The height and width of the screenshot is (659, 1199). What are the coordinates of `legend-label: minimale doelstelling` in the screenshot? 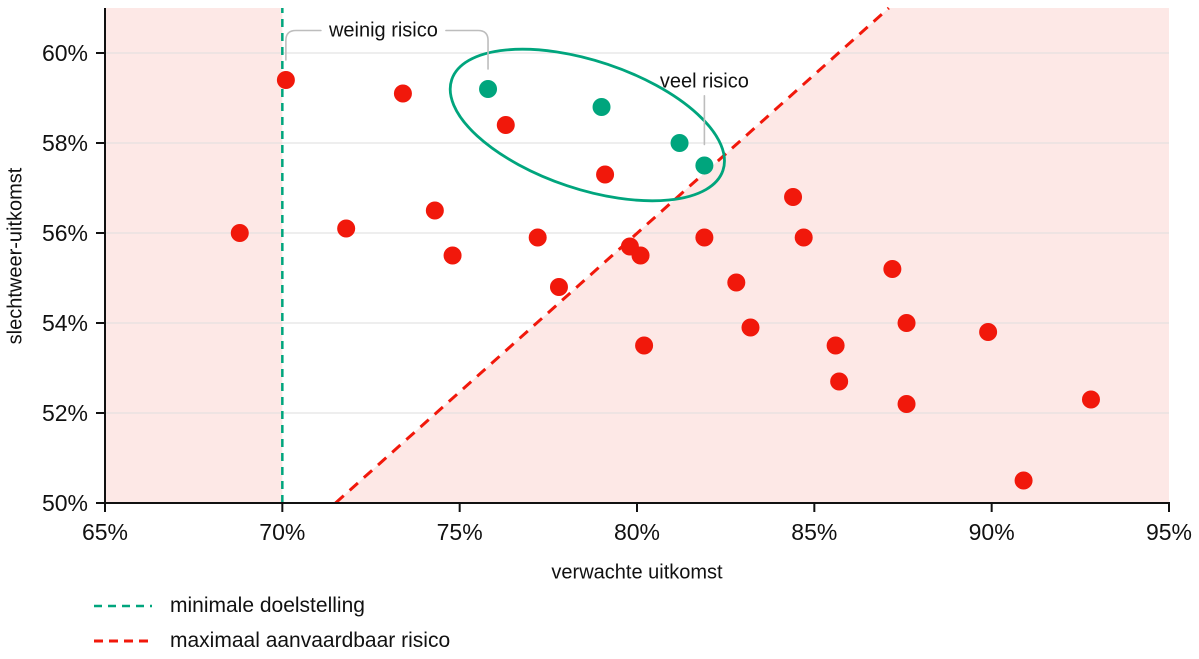 It's located at (267, 605).